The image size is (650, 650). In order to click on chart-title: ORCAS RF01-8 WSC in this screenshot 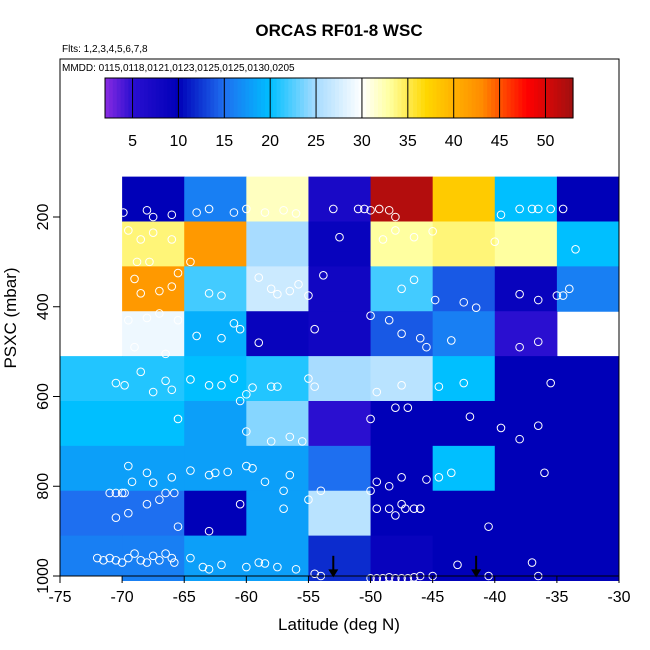, I will do `click(338, 30)`.